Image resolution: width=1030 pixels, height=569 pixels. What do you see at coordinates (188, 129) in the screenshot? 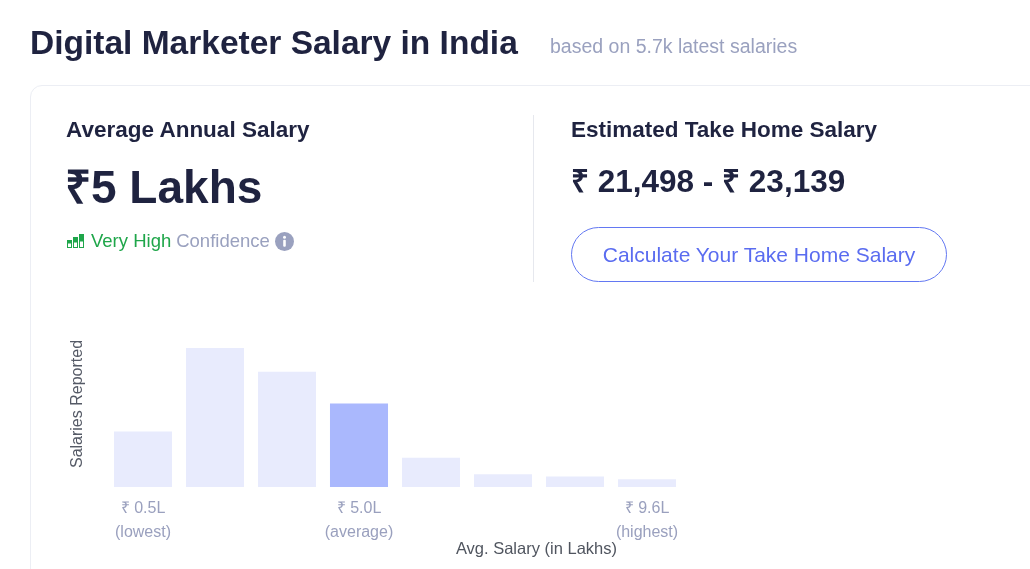
I see `text: Average Annual Salary` at bounding box center [188, 129].